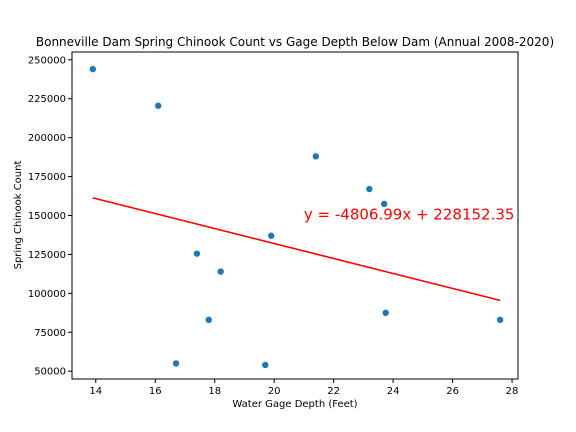 This screenshot has width=576, height=432. What do you see at coordinates (47, 138) in the screenshot?
I see `y-tick-label: 200000` at bounding box center [47, 138].